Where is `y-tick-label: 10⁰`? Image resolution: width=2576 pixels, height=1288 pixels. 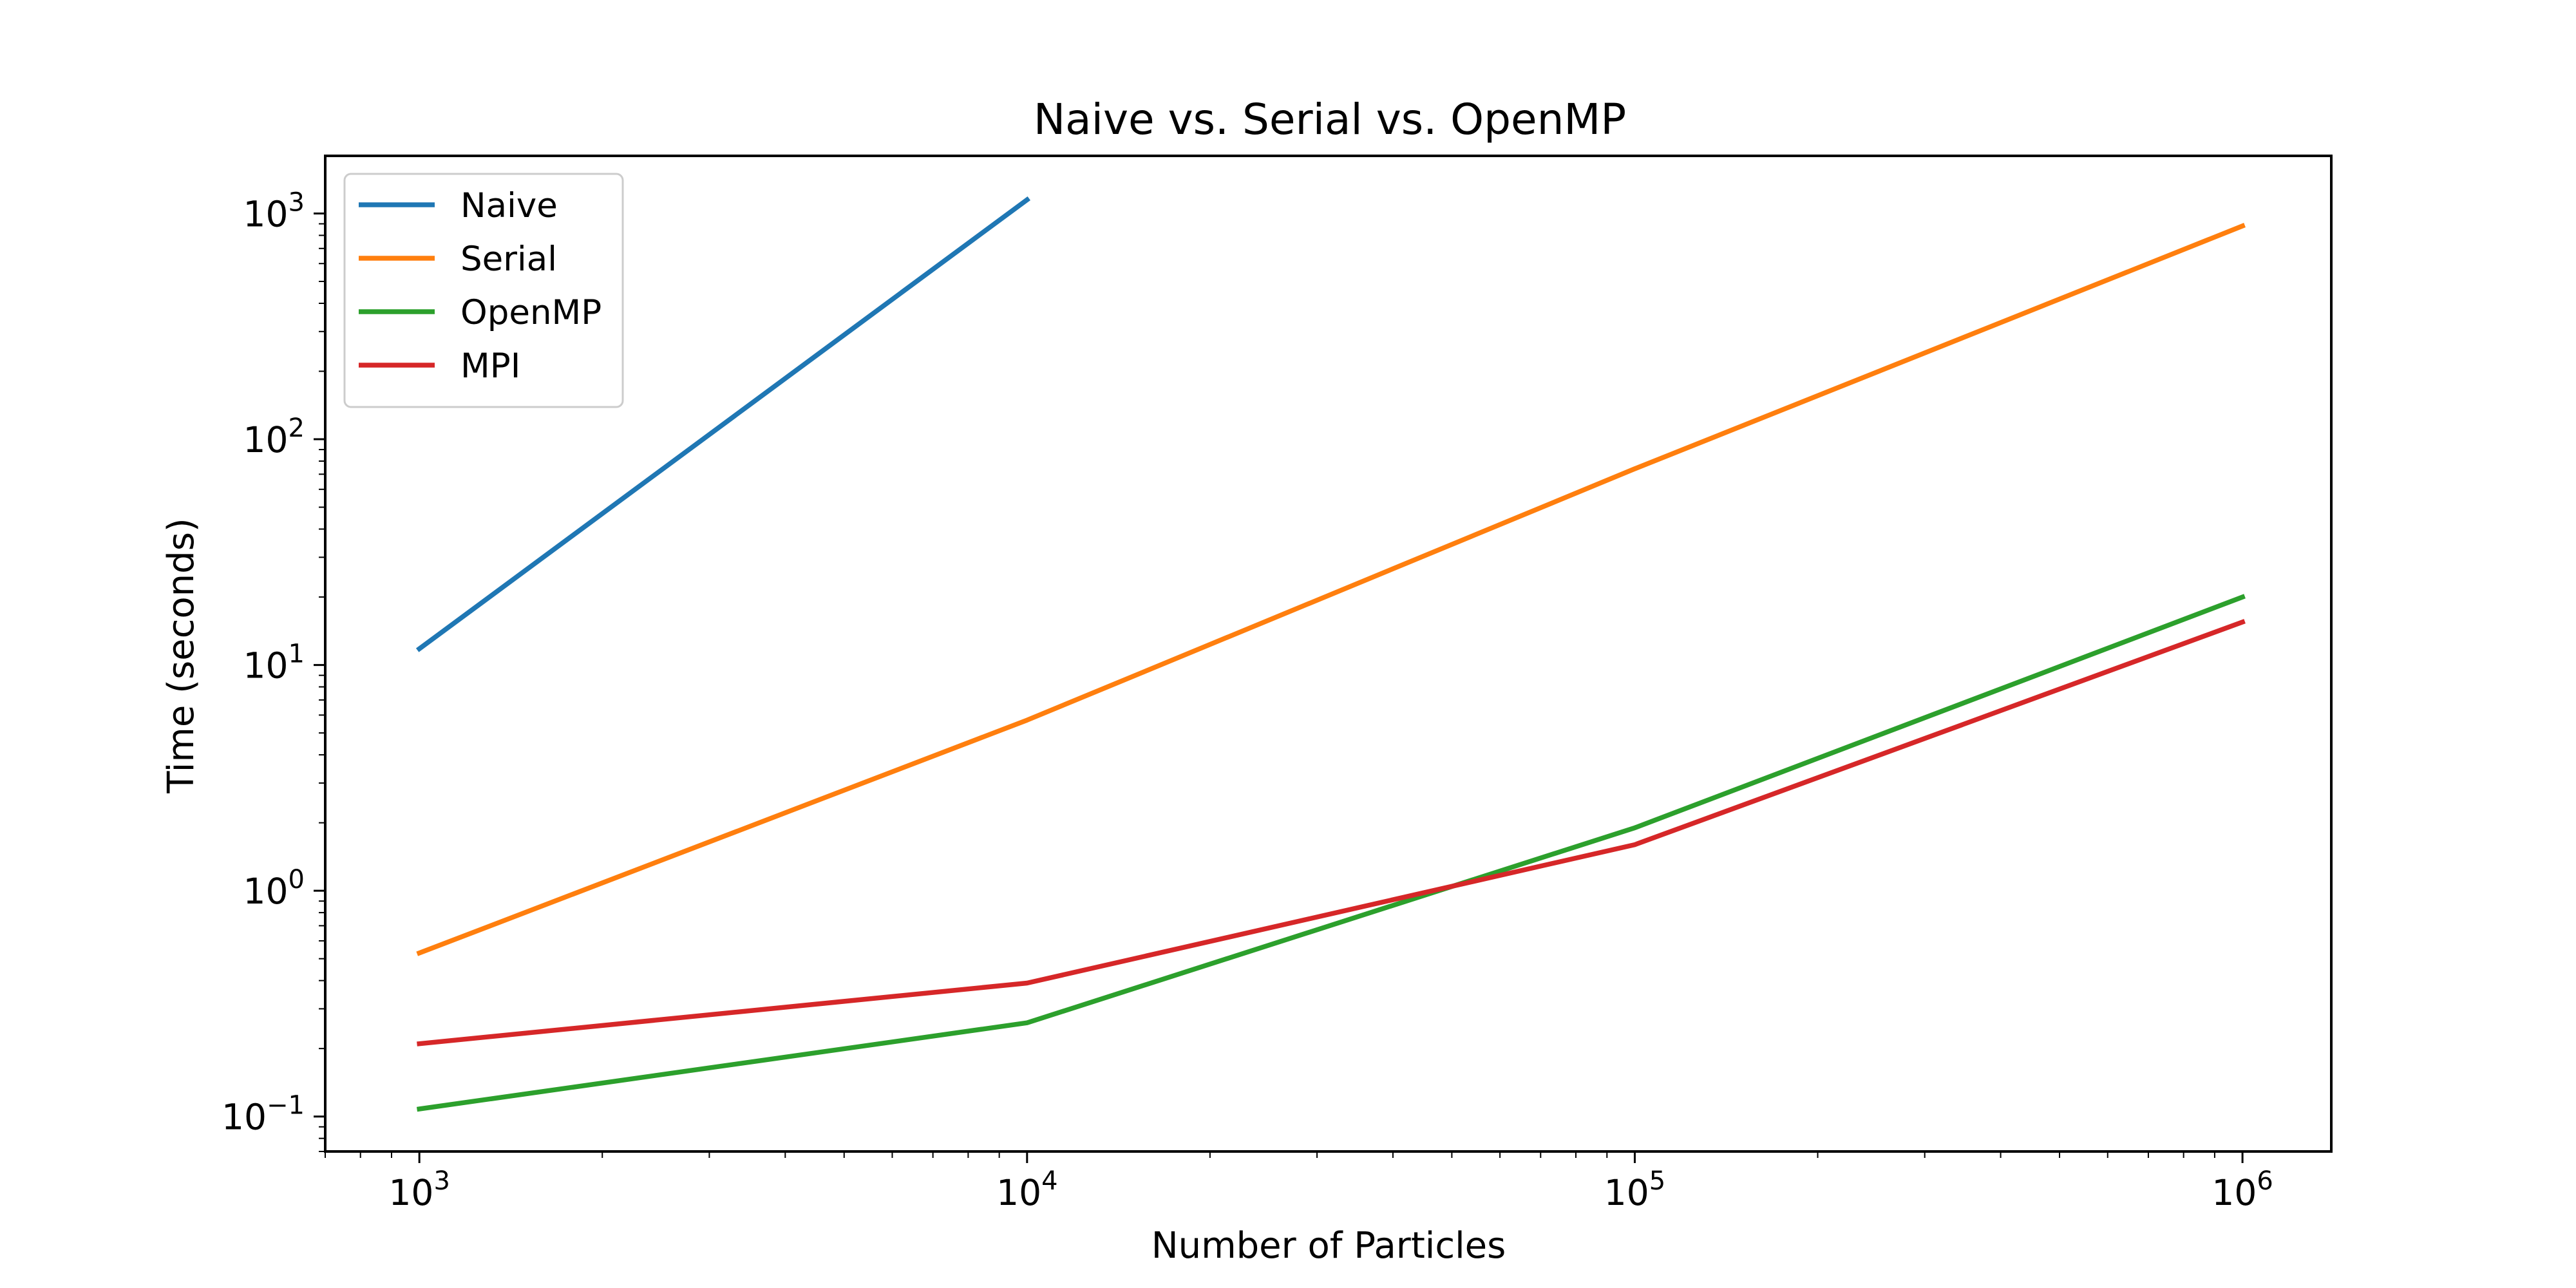
y-tick-label: 10⁰ is located at coordinates (274, 888).